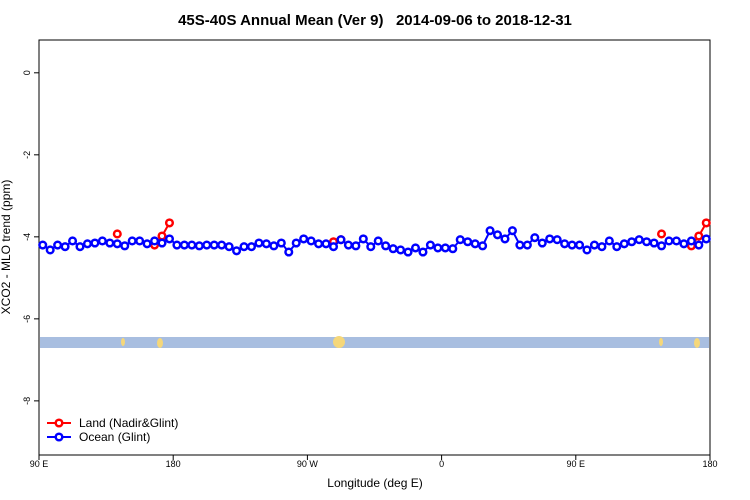 The height and width of the screenshot is (500, 750). What do you see at coordinates (308, 464) in the screenshot?
I see `x-tick-label: 90 W` at bounding box center [308, 464].